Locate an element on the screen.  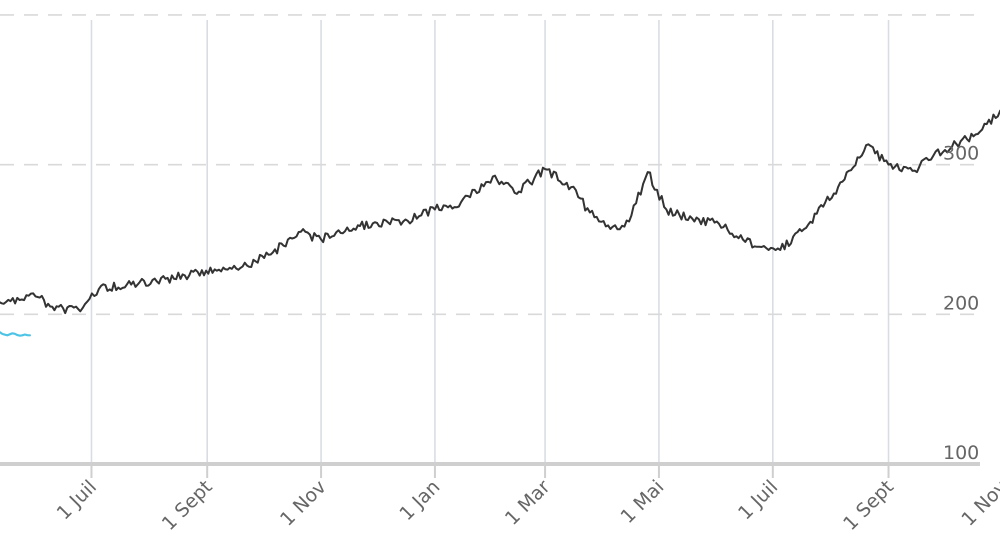
x-tick-label: 1 Jan is located at coordinates (419, 500).